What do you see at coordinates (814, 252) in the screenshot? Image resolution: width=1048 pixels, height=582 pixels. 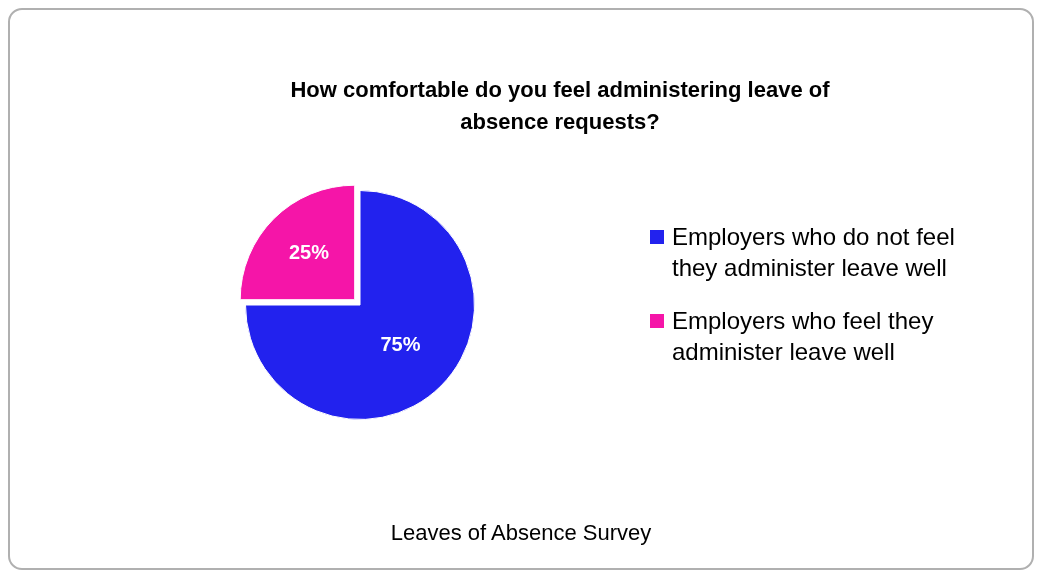 I see `legend-label: Employers who do not feel they administer leave well` at bounding box center [814, 252].